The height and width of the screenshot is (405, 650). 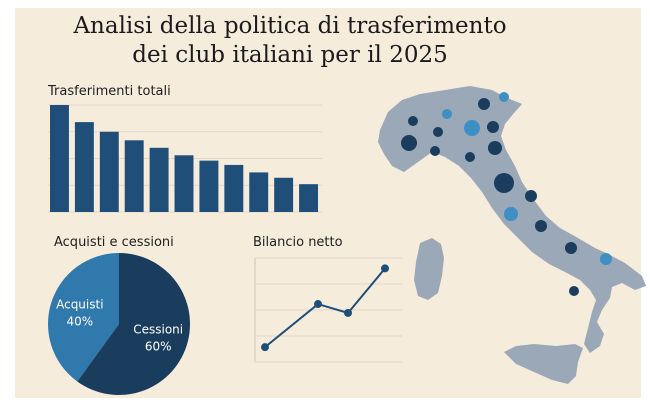 I want to click on pie-chart-title: Acquisti e cessioni, so click(x=114, y=242).